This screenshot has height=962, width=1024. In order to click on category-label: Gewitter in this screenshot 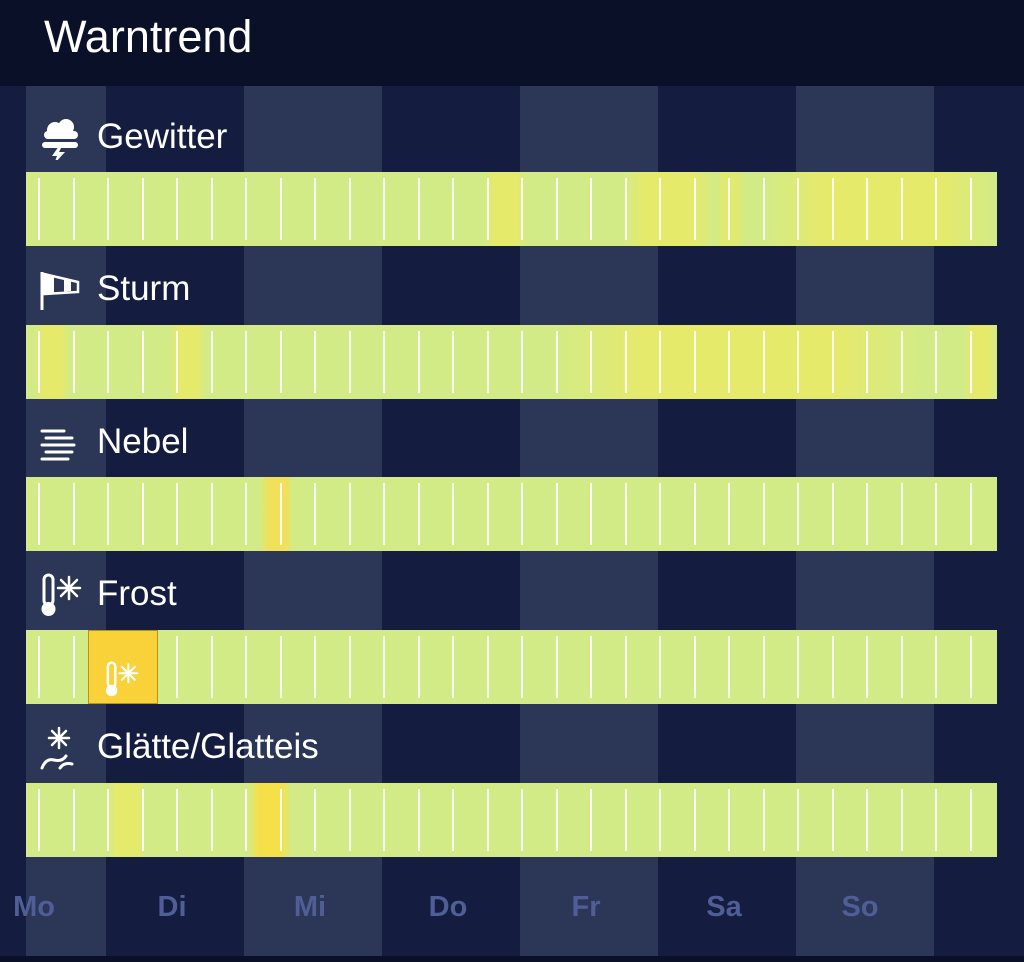, I will do `click(162, 136)`.